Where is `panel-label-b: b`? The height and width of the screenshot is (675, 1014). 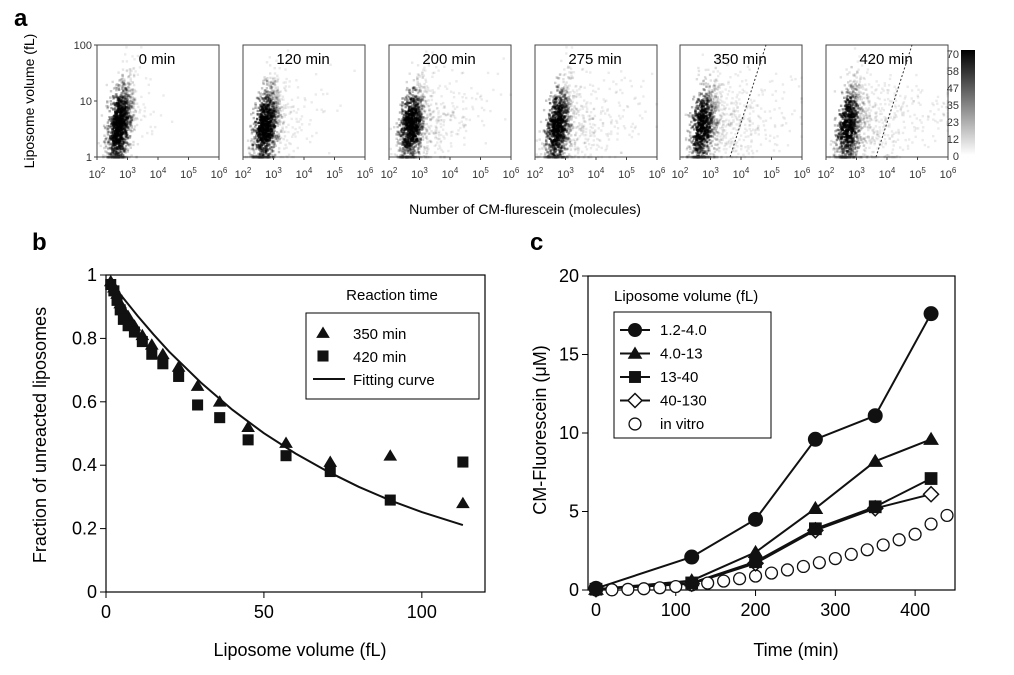
panel-label-b: b is located at coordinates (39, 242).